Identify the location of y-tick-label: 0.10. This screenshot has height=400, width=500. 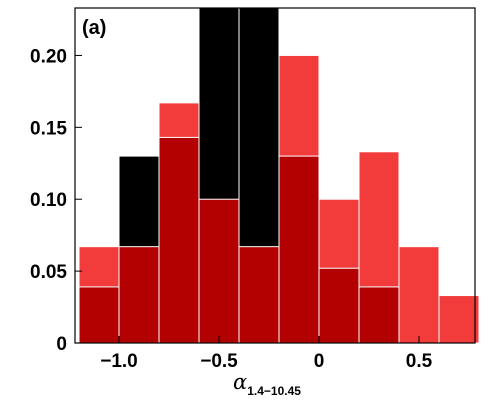
(48, 200).